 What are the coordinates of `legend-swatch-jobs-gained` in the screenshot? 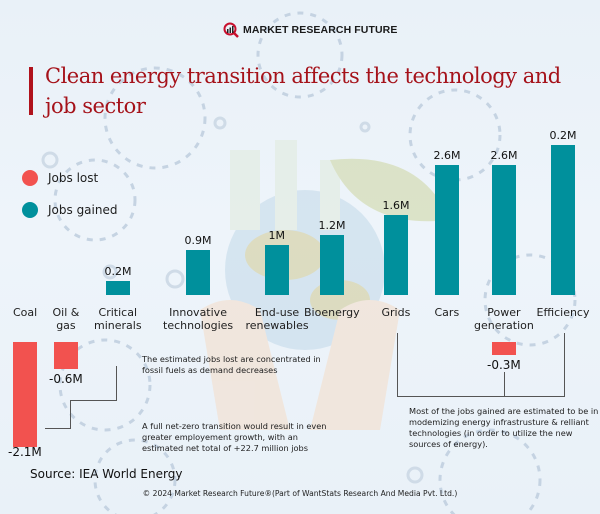 It's located at (30, 210).